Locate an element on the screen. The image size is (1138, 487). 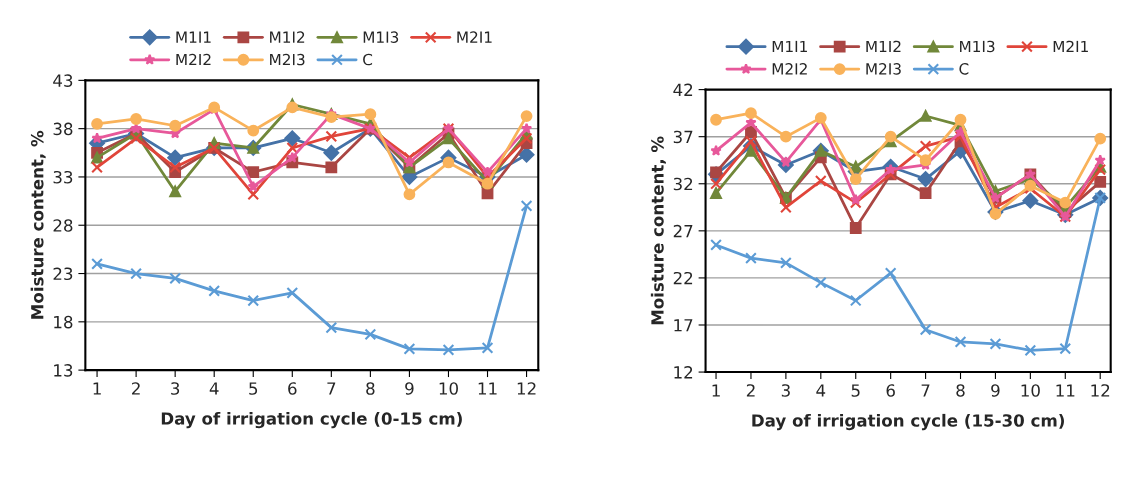
y-tick-label: 22 is located at coordinates (683, 278).